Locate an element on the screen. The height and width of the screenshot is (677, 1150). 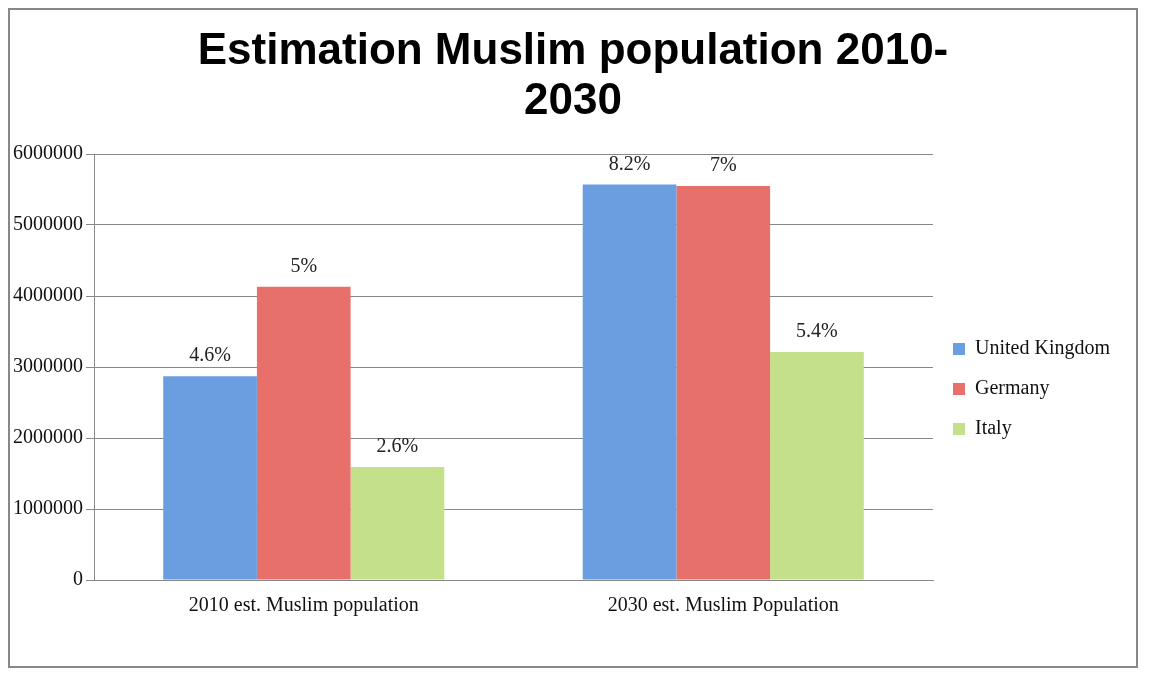
annotation: 5% is located at coordinates (304, 265).